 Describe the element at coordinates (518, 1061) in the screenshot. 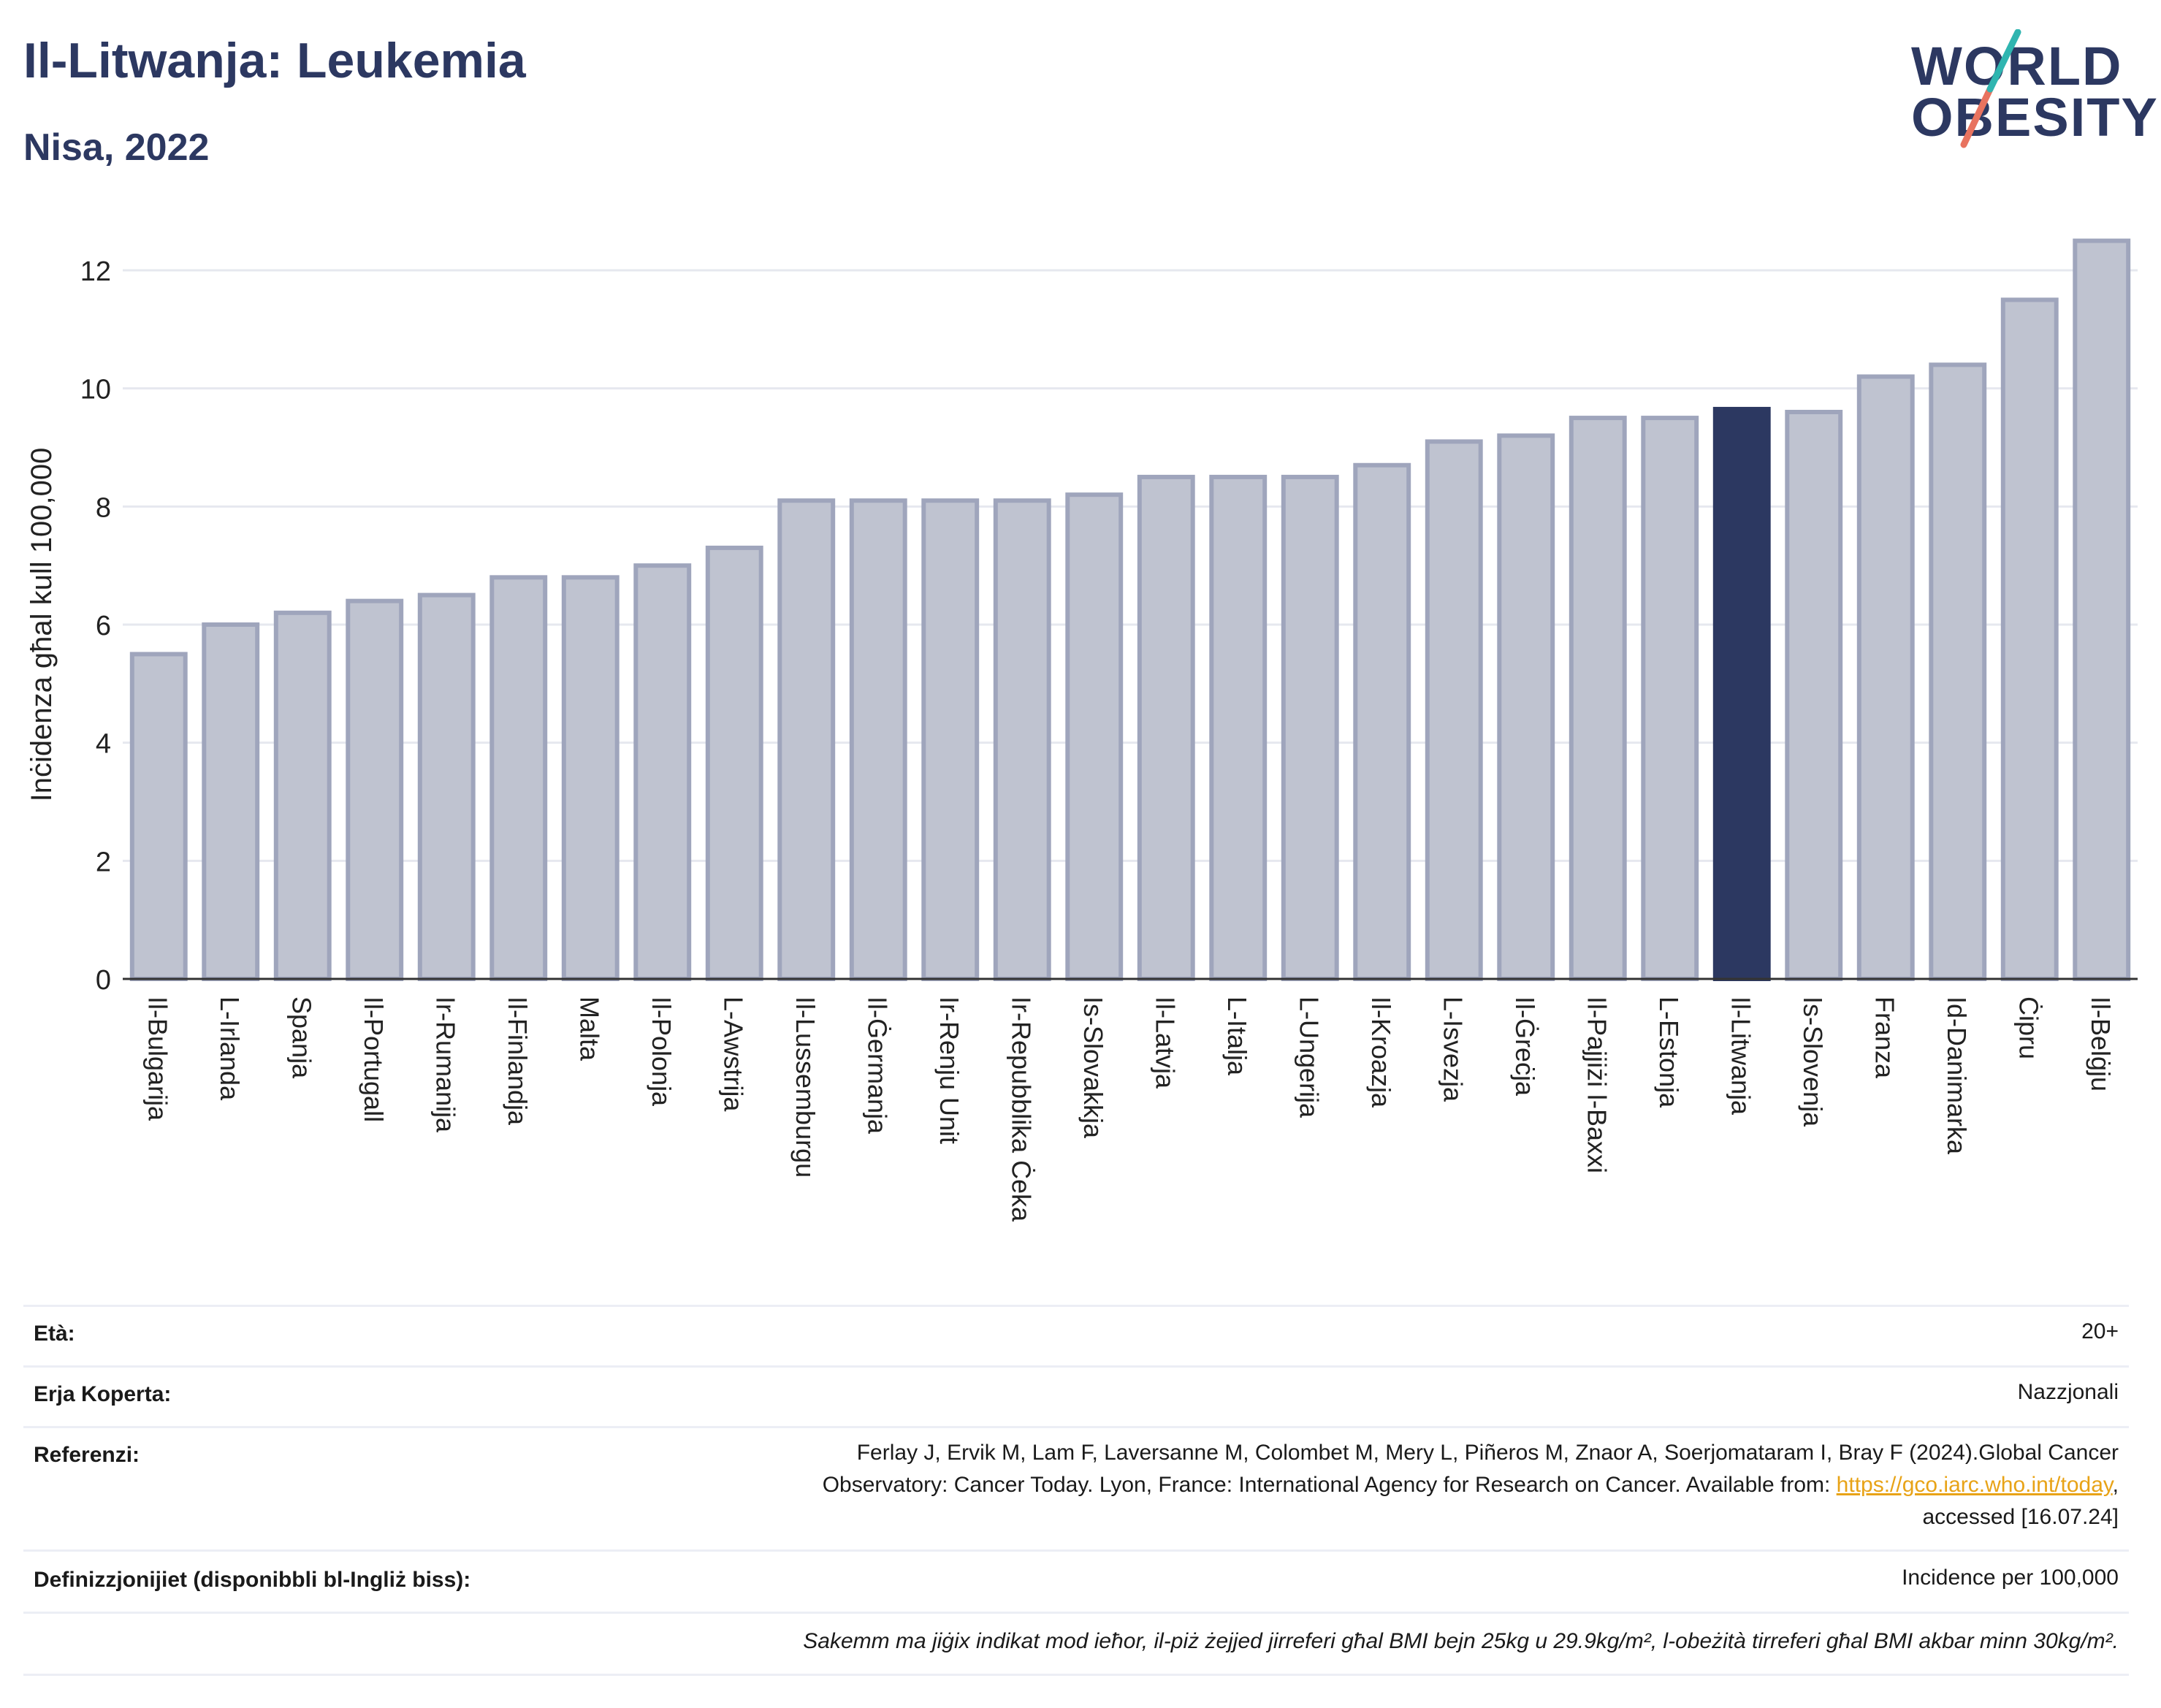

I see `x-tick-label: Il-Finlandja` at that location.